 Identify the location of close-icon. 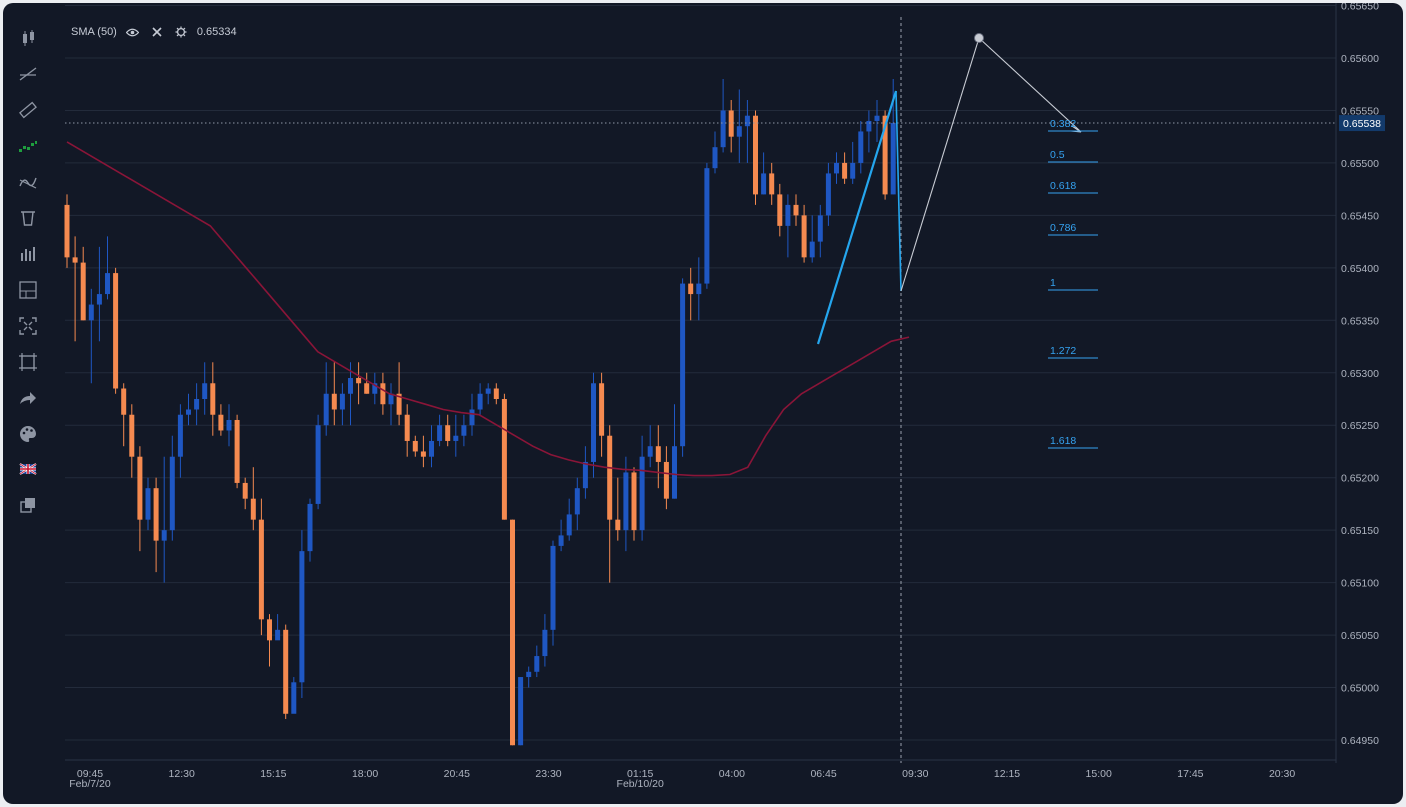
(157, 32).